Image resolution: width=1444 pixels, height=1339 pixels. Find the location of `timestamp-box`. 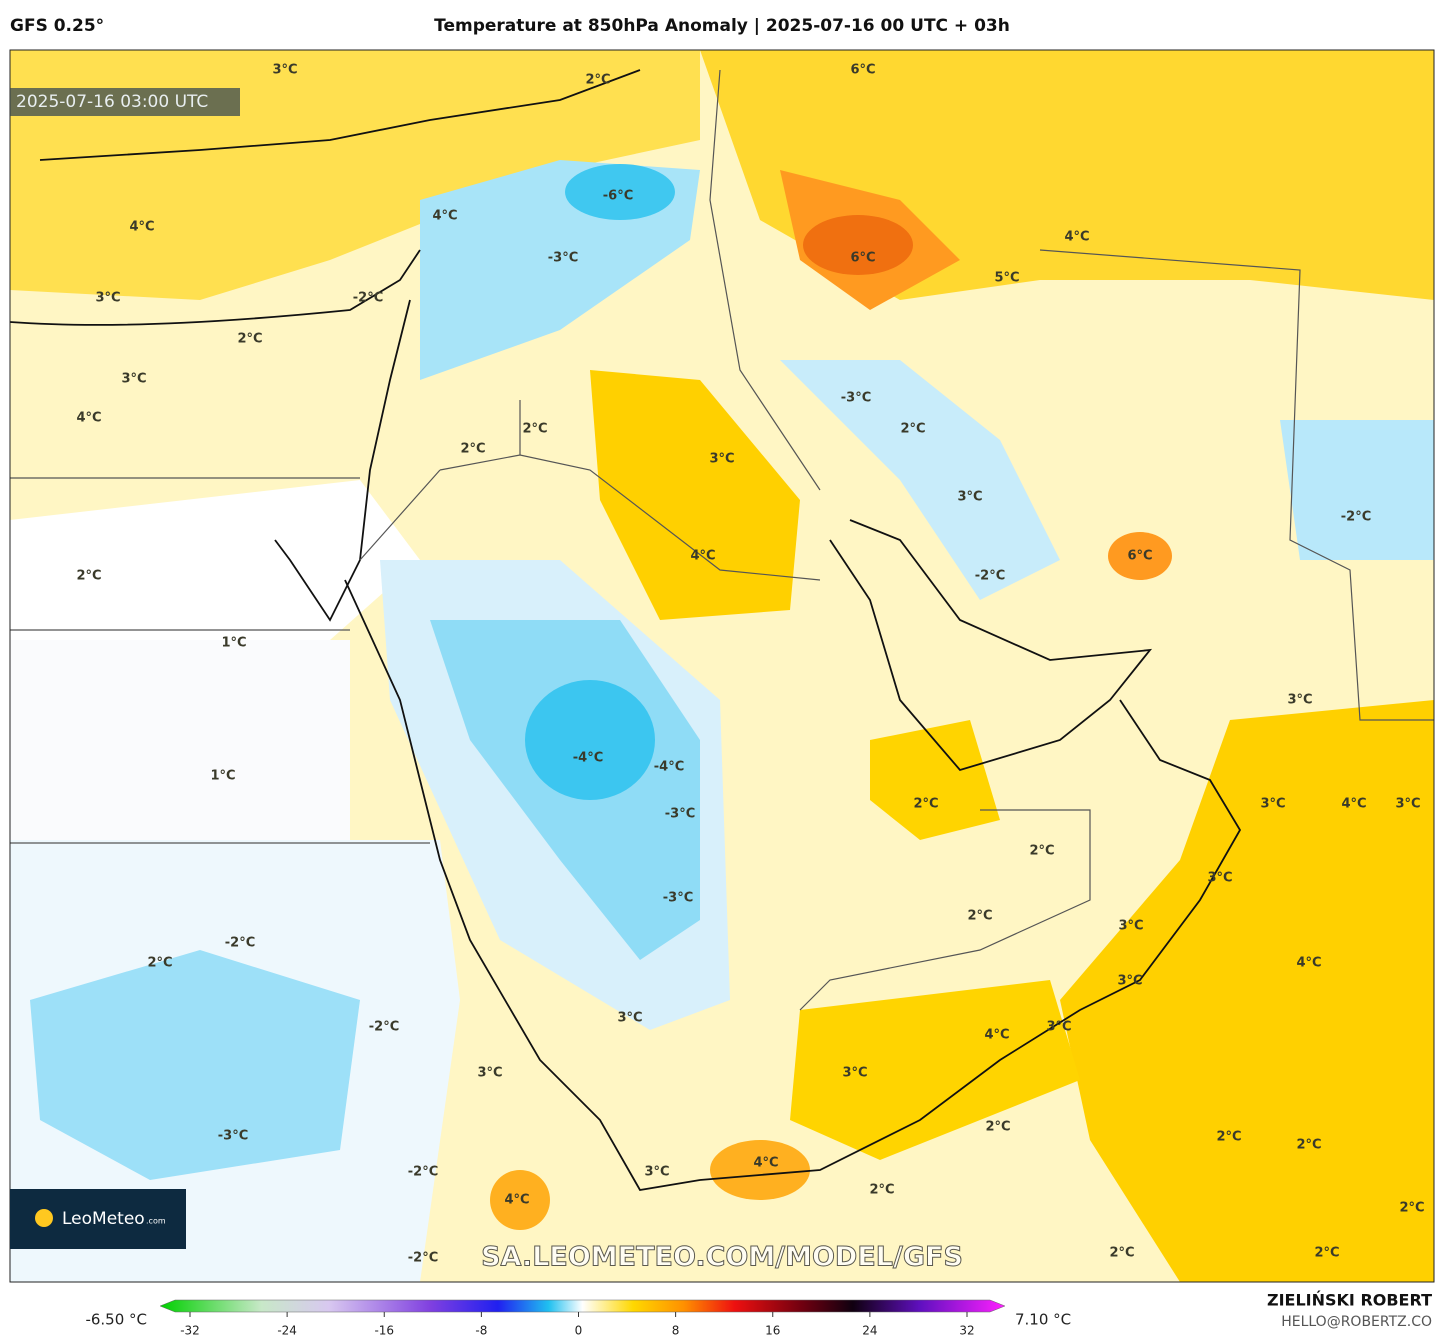

timestamp-box is located at coordinates (125, 102).